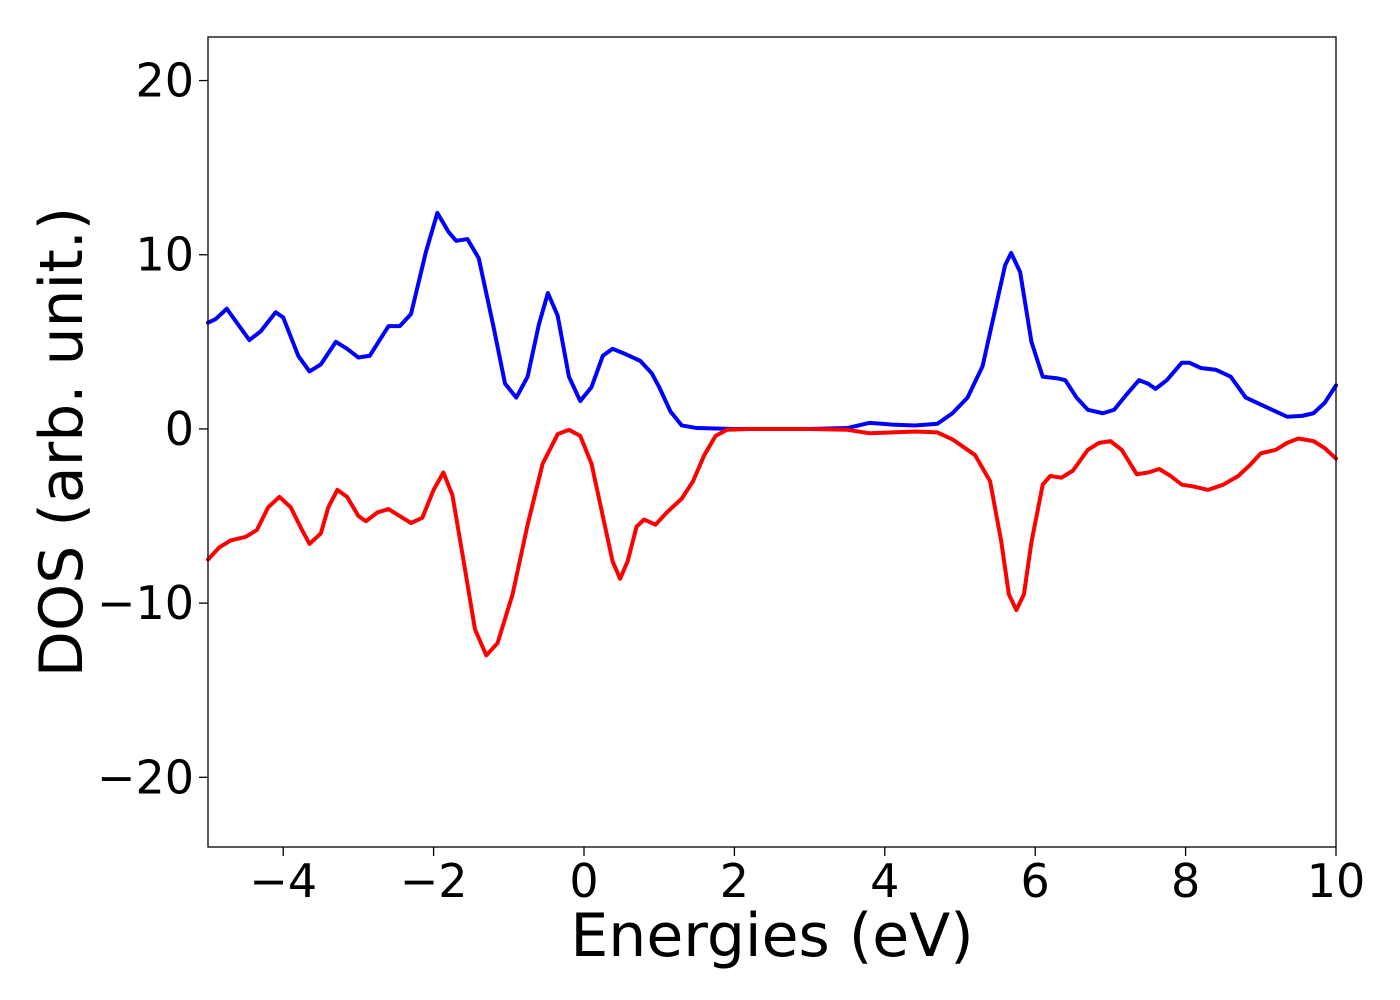  I want to click on y-tick-label: 0, so click(179, 429).